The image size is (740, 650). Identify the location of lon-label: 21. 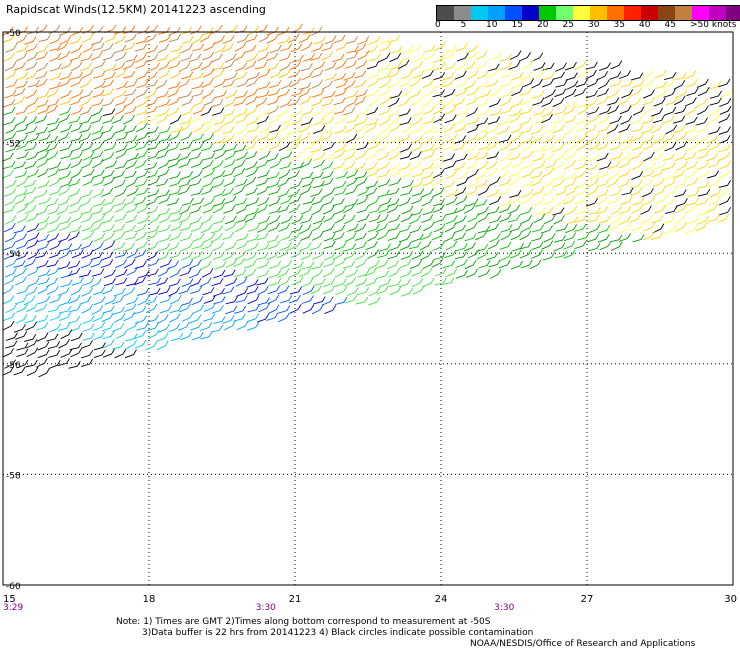
(295, 599).